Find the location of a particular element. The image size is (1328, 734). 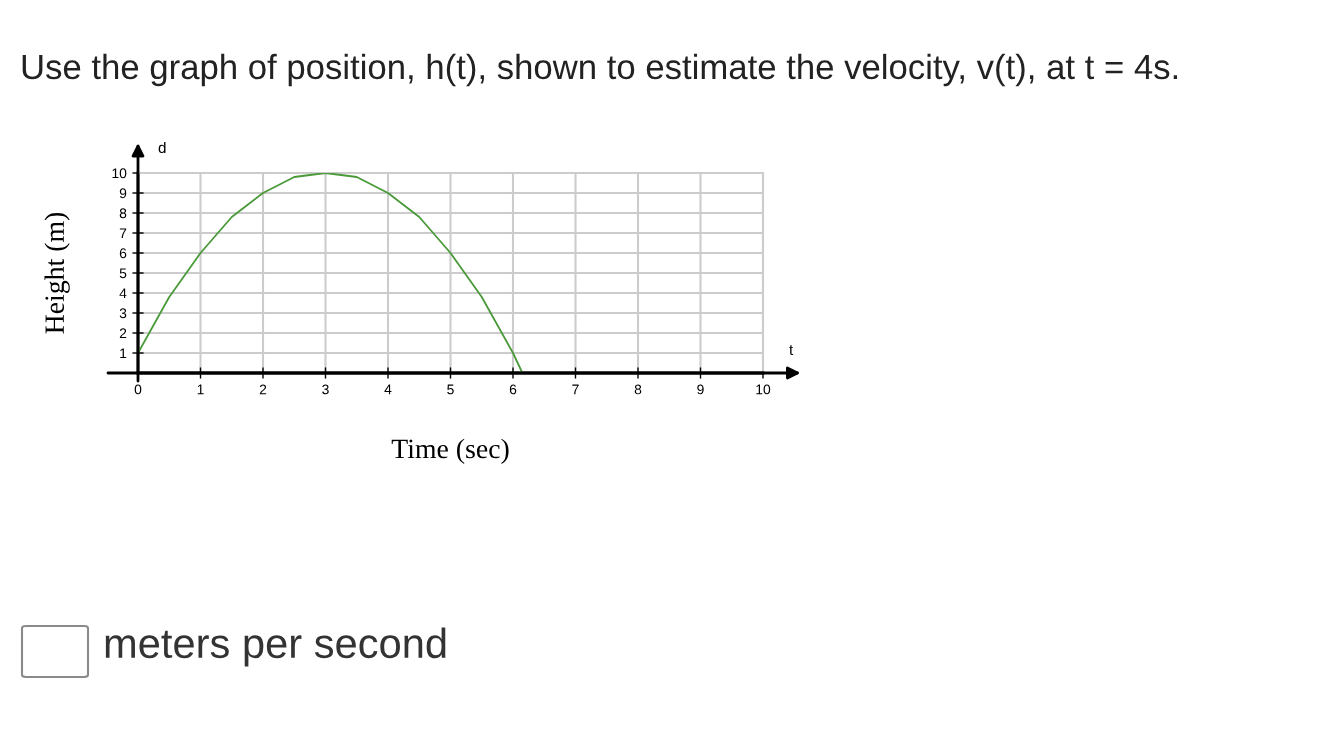

x-tick-label: 0 is located at coordinates (138, 389).